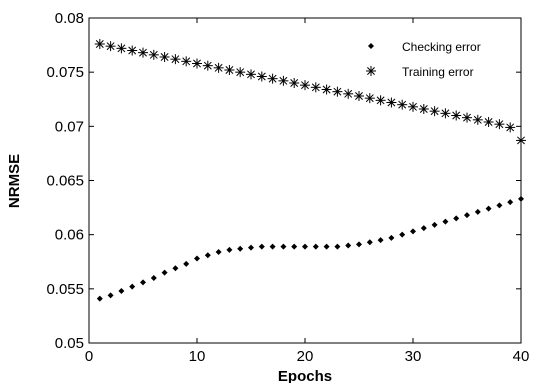 Image resolution: width=533 pixels, height=383 pixels. What do you see at coordinates (69, 126) in the screenshot?
I see `y-tick-label-4: 0.07` at bounding box center [69, 126].